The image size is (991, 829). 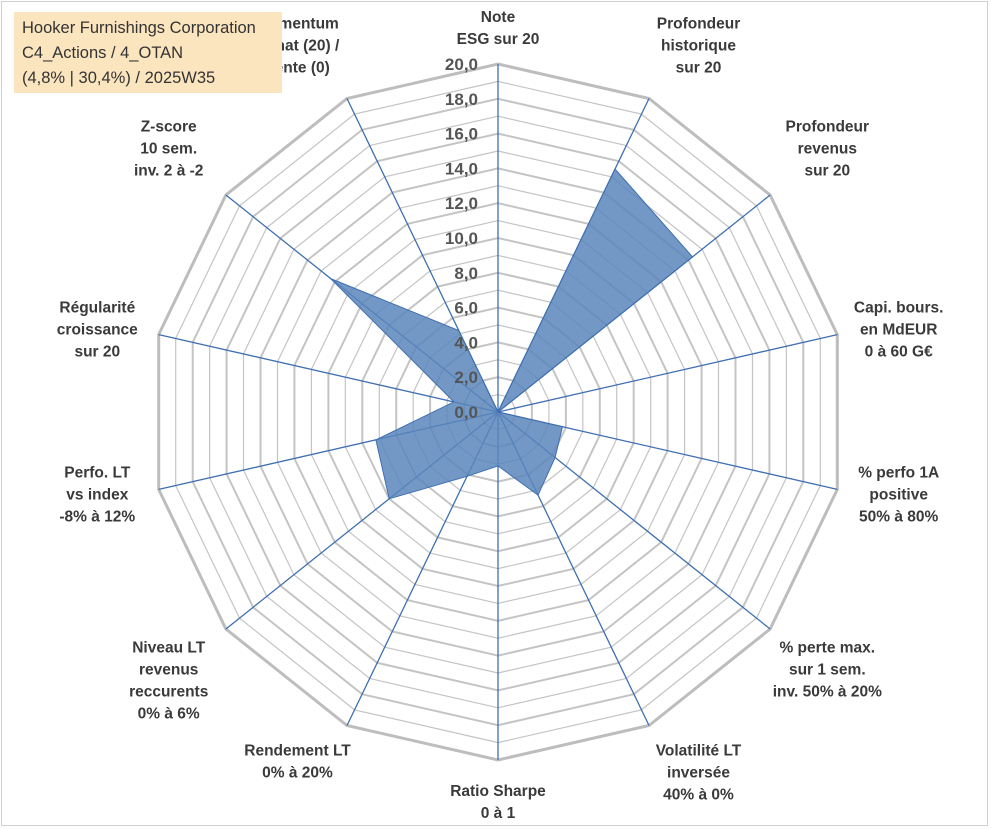 I want to click on axis-label-line: historique, so click(x=698, y=46).